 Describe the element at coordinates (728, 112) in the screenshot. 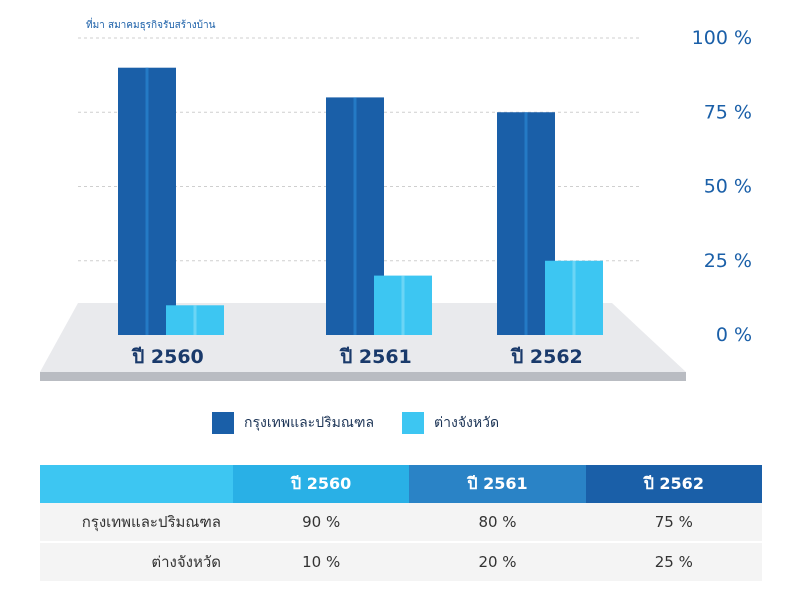

I see `y-tick-label: 75 %` at that location.